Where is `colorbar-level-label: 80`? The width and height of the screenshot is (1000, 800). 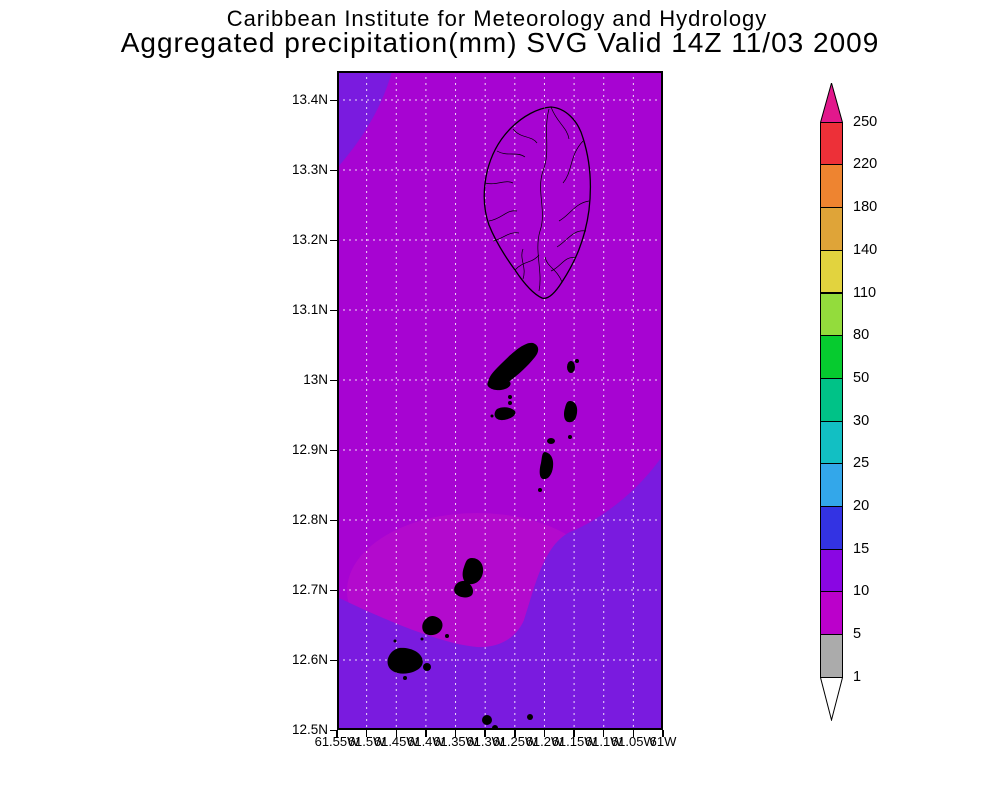
colorbar-level-label: 80 is located at coordinates (861, 335).